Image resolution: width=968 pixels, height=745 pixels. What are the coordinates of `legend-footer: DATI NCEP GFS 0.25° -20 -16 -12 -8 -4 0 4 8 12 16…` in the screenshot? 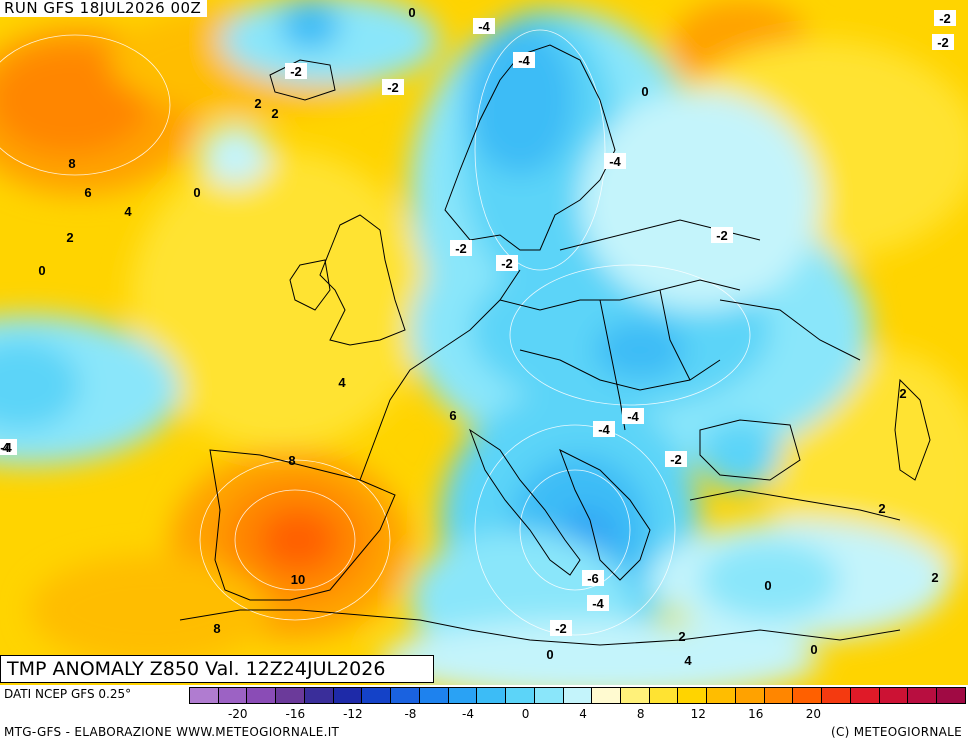 It's located at (484, 715).